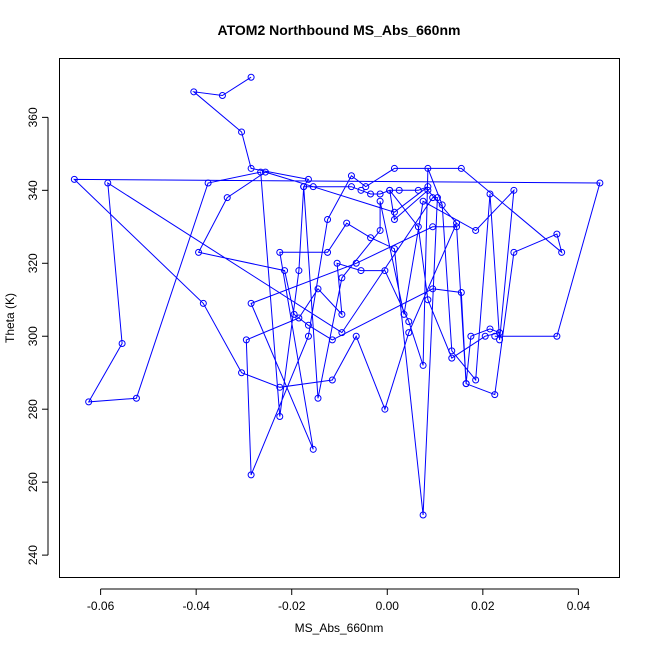 Image resolution: width=650 pixels, height=650 pixels. I want to click on y-tick-label: 300, so click(33, 336).